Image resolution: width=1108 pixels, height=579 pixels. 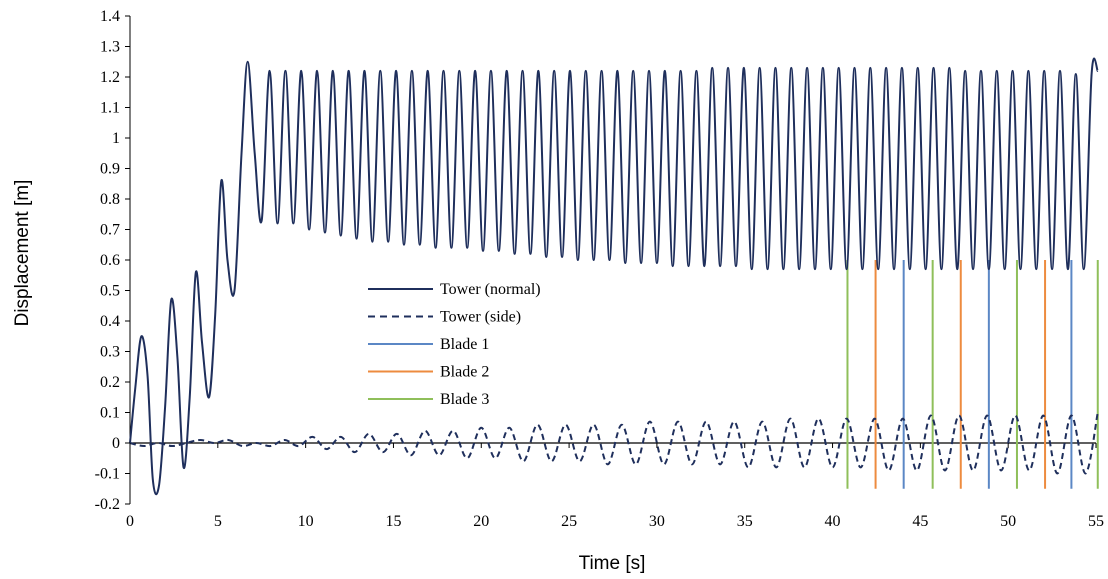 I want to click on legend-label: Tower (side), so click(x=480, y=317).